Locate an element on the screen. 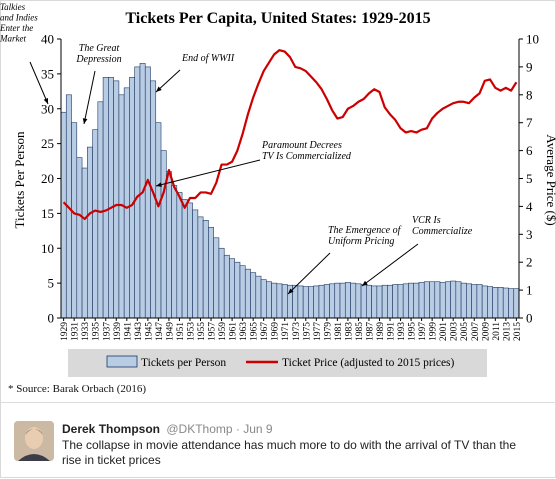 The image size is (556, 479). bar-1996 is located at coordinates (416, 300).